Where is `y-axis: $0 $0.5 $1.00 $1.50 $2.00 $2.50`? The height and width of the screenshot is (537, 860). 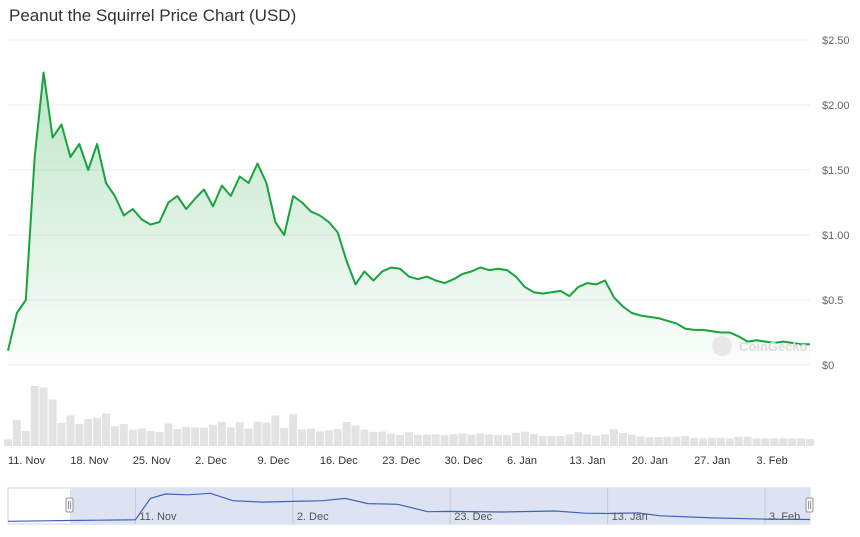 y-axis: $0 $0.5 $1.00 $1.50 $2.00 $2.50 is located at coordinates (836, 203).